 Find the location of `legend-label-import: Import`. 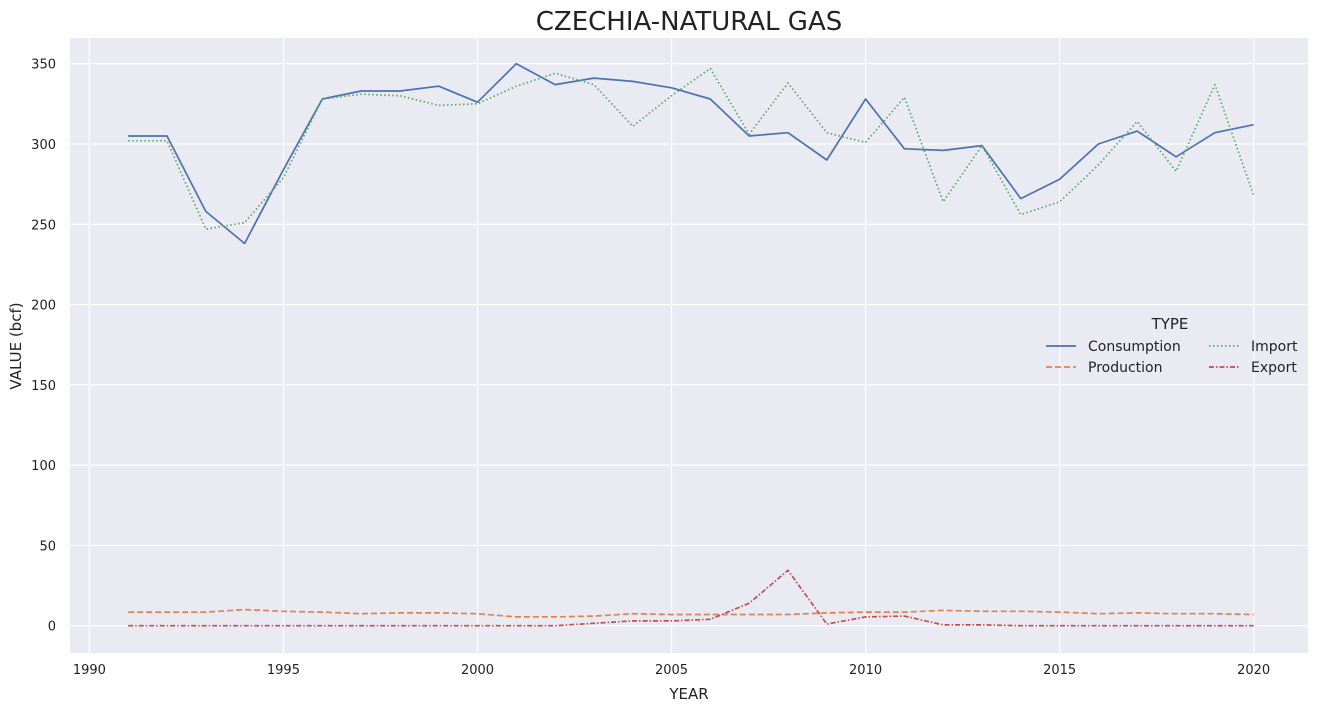

legend-label-import: Import is located at coordinates (1274, 347).